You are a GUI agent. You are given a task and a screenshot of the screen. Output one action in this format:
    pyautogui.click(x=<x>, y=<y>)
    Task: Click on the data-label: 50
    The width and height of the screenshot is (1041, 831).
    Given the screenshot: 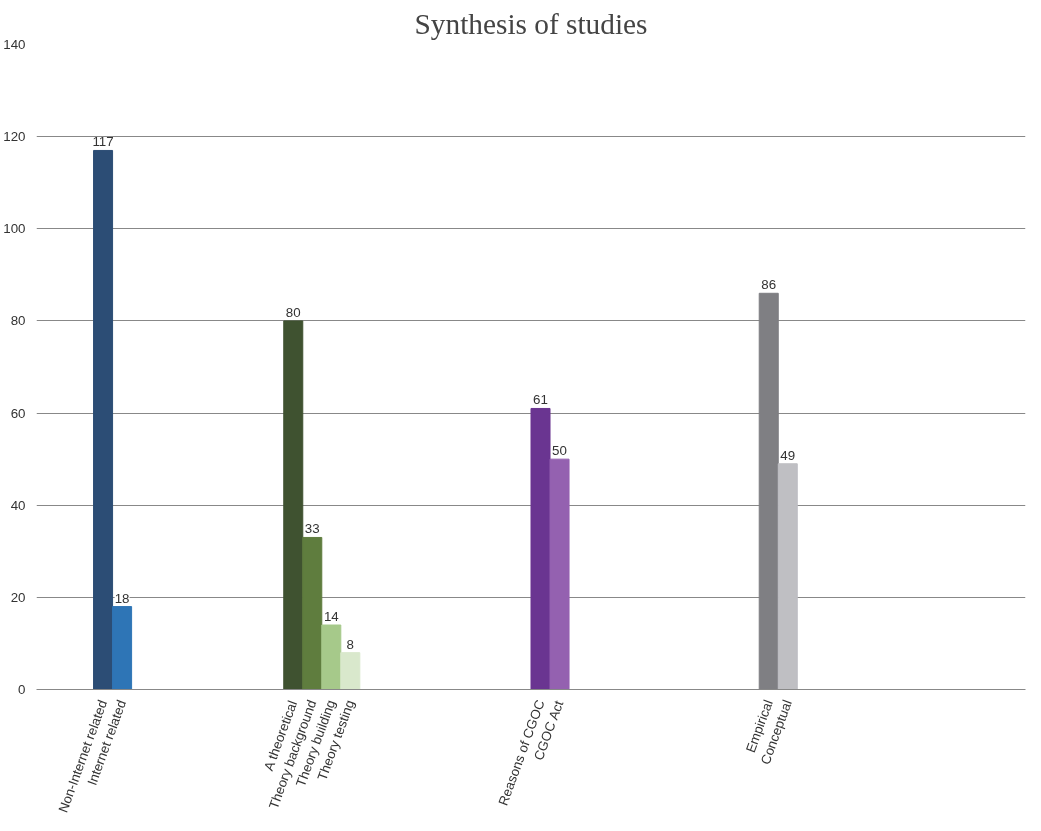 What is the action you would take?
    pyautogui.click(x=559, y=451)
    